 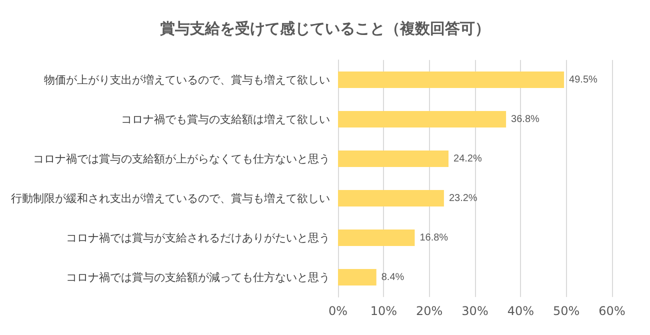 What do you see at coordinates (225, 119) in the screenshot?
I see `y-tick-label: コロナ禍でも賞与の支給額は増えて欲しい` at bounding box center [225, 119].